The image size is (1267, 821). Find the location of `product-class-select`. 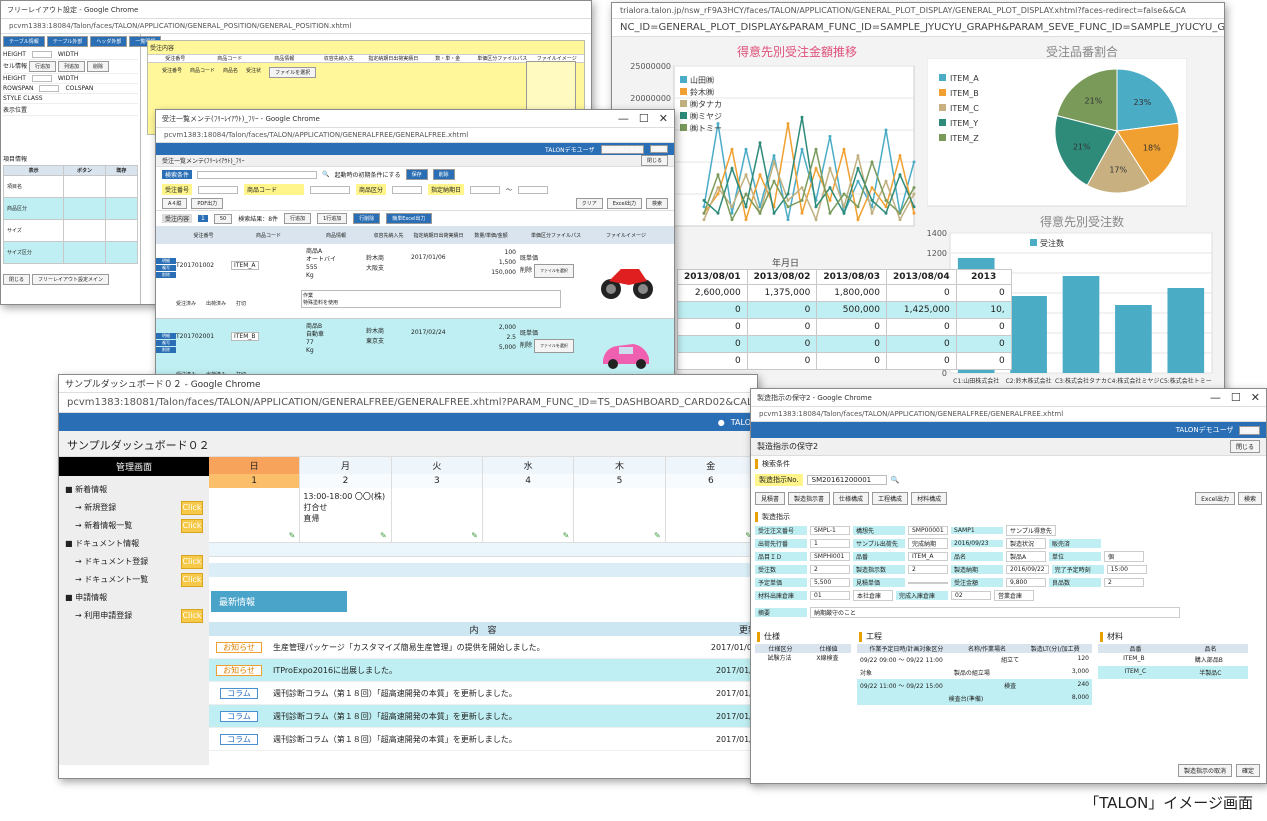

product-class-select is located at coordinates (407, 189).